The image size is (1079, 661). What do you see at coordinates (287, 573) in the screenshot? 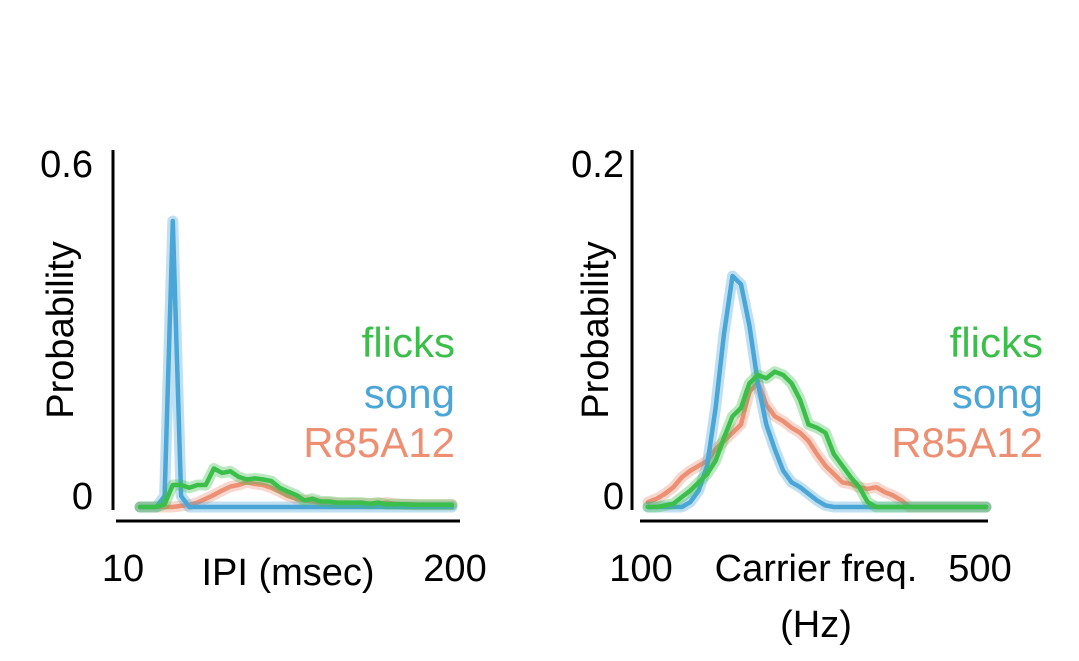
I see `x-axis-label: IPI (msec)` at bounding box center [287, 573].